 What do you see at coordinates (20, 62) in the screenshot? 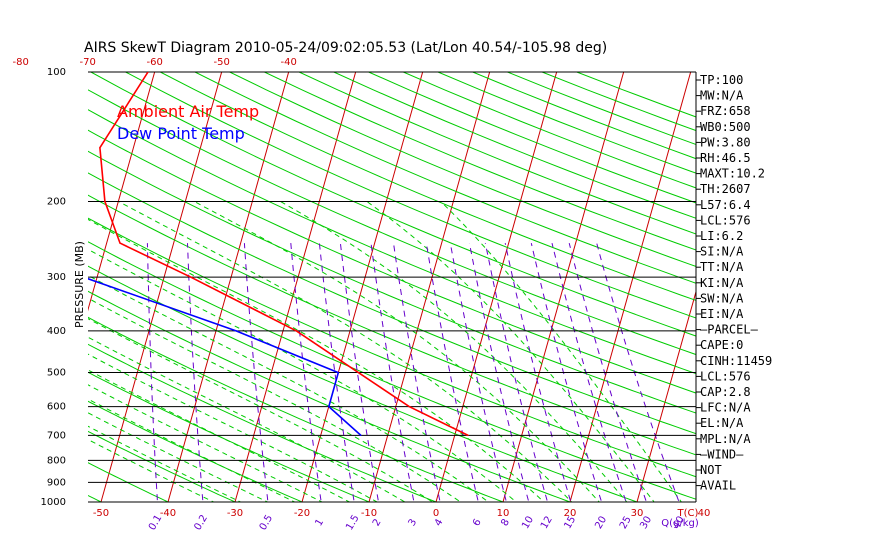
I see `top-temp-tick-label: -80` at bounding box center [20, 62].